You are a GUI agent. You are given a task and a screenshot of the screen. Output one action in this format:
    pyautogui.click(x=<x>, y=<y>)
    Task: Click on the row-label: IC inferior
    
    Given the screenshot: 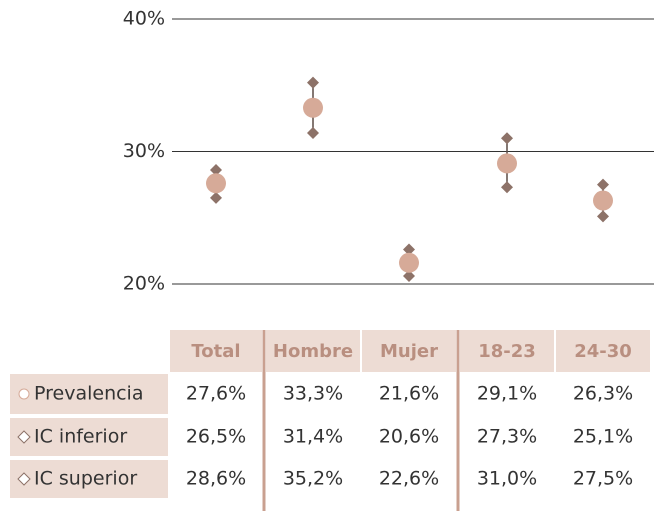 What is the action you would take?
    pyautogui.click(x=80, y=437)
    